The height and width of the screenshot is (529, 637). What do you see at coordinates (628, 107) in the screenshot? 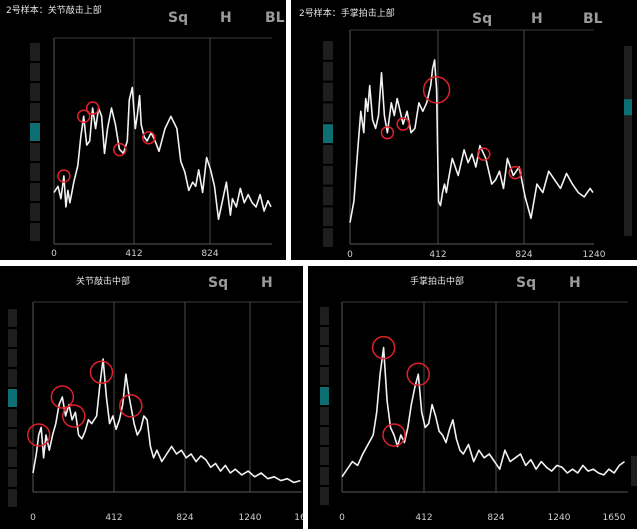
I see `right-scroll-thumb` at bounding box center [628, 107].